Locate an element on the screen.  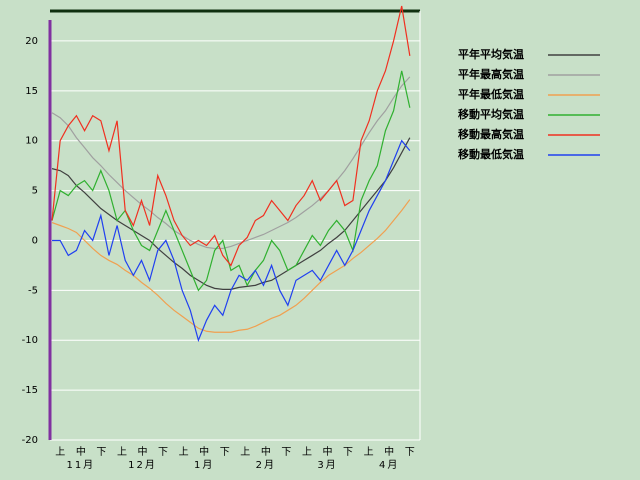
legend-label: 平年最高気温 is located at coordinates (491, 74).